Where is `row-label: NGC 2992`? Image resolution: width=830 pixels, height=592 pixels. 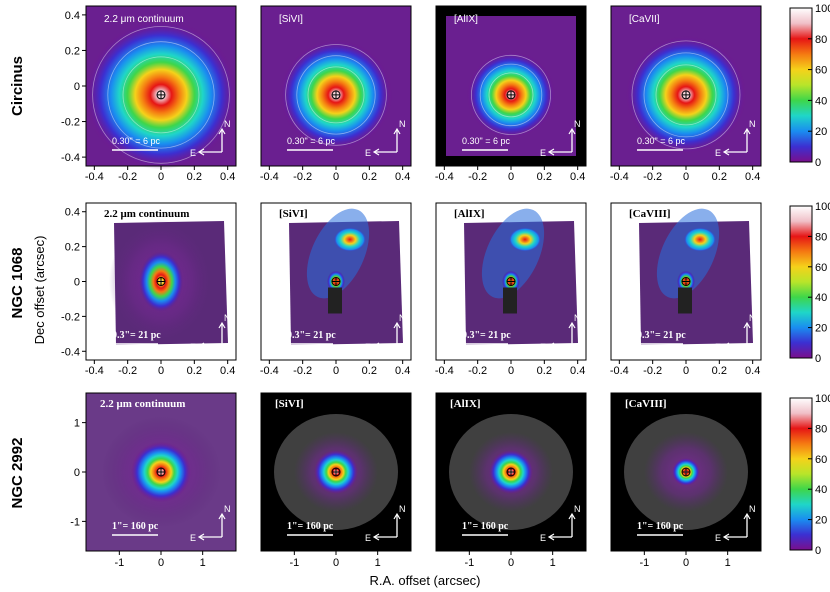 row-label: NGC 2992 is located at coordinates (17, 473).